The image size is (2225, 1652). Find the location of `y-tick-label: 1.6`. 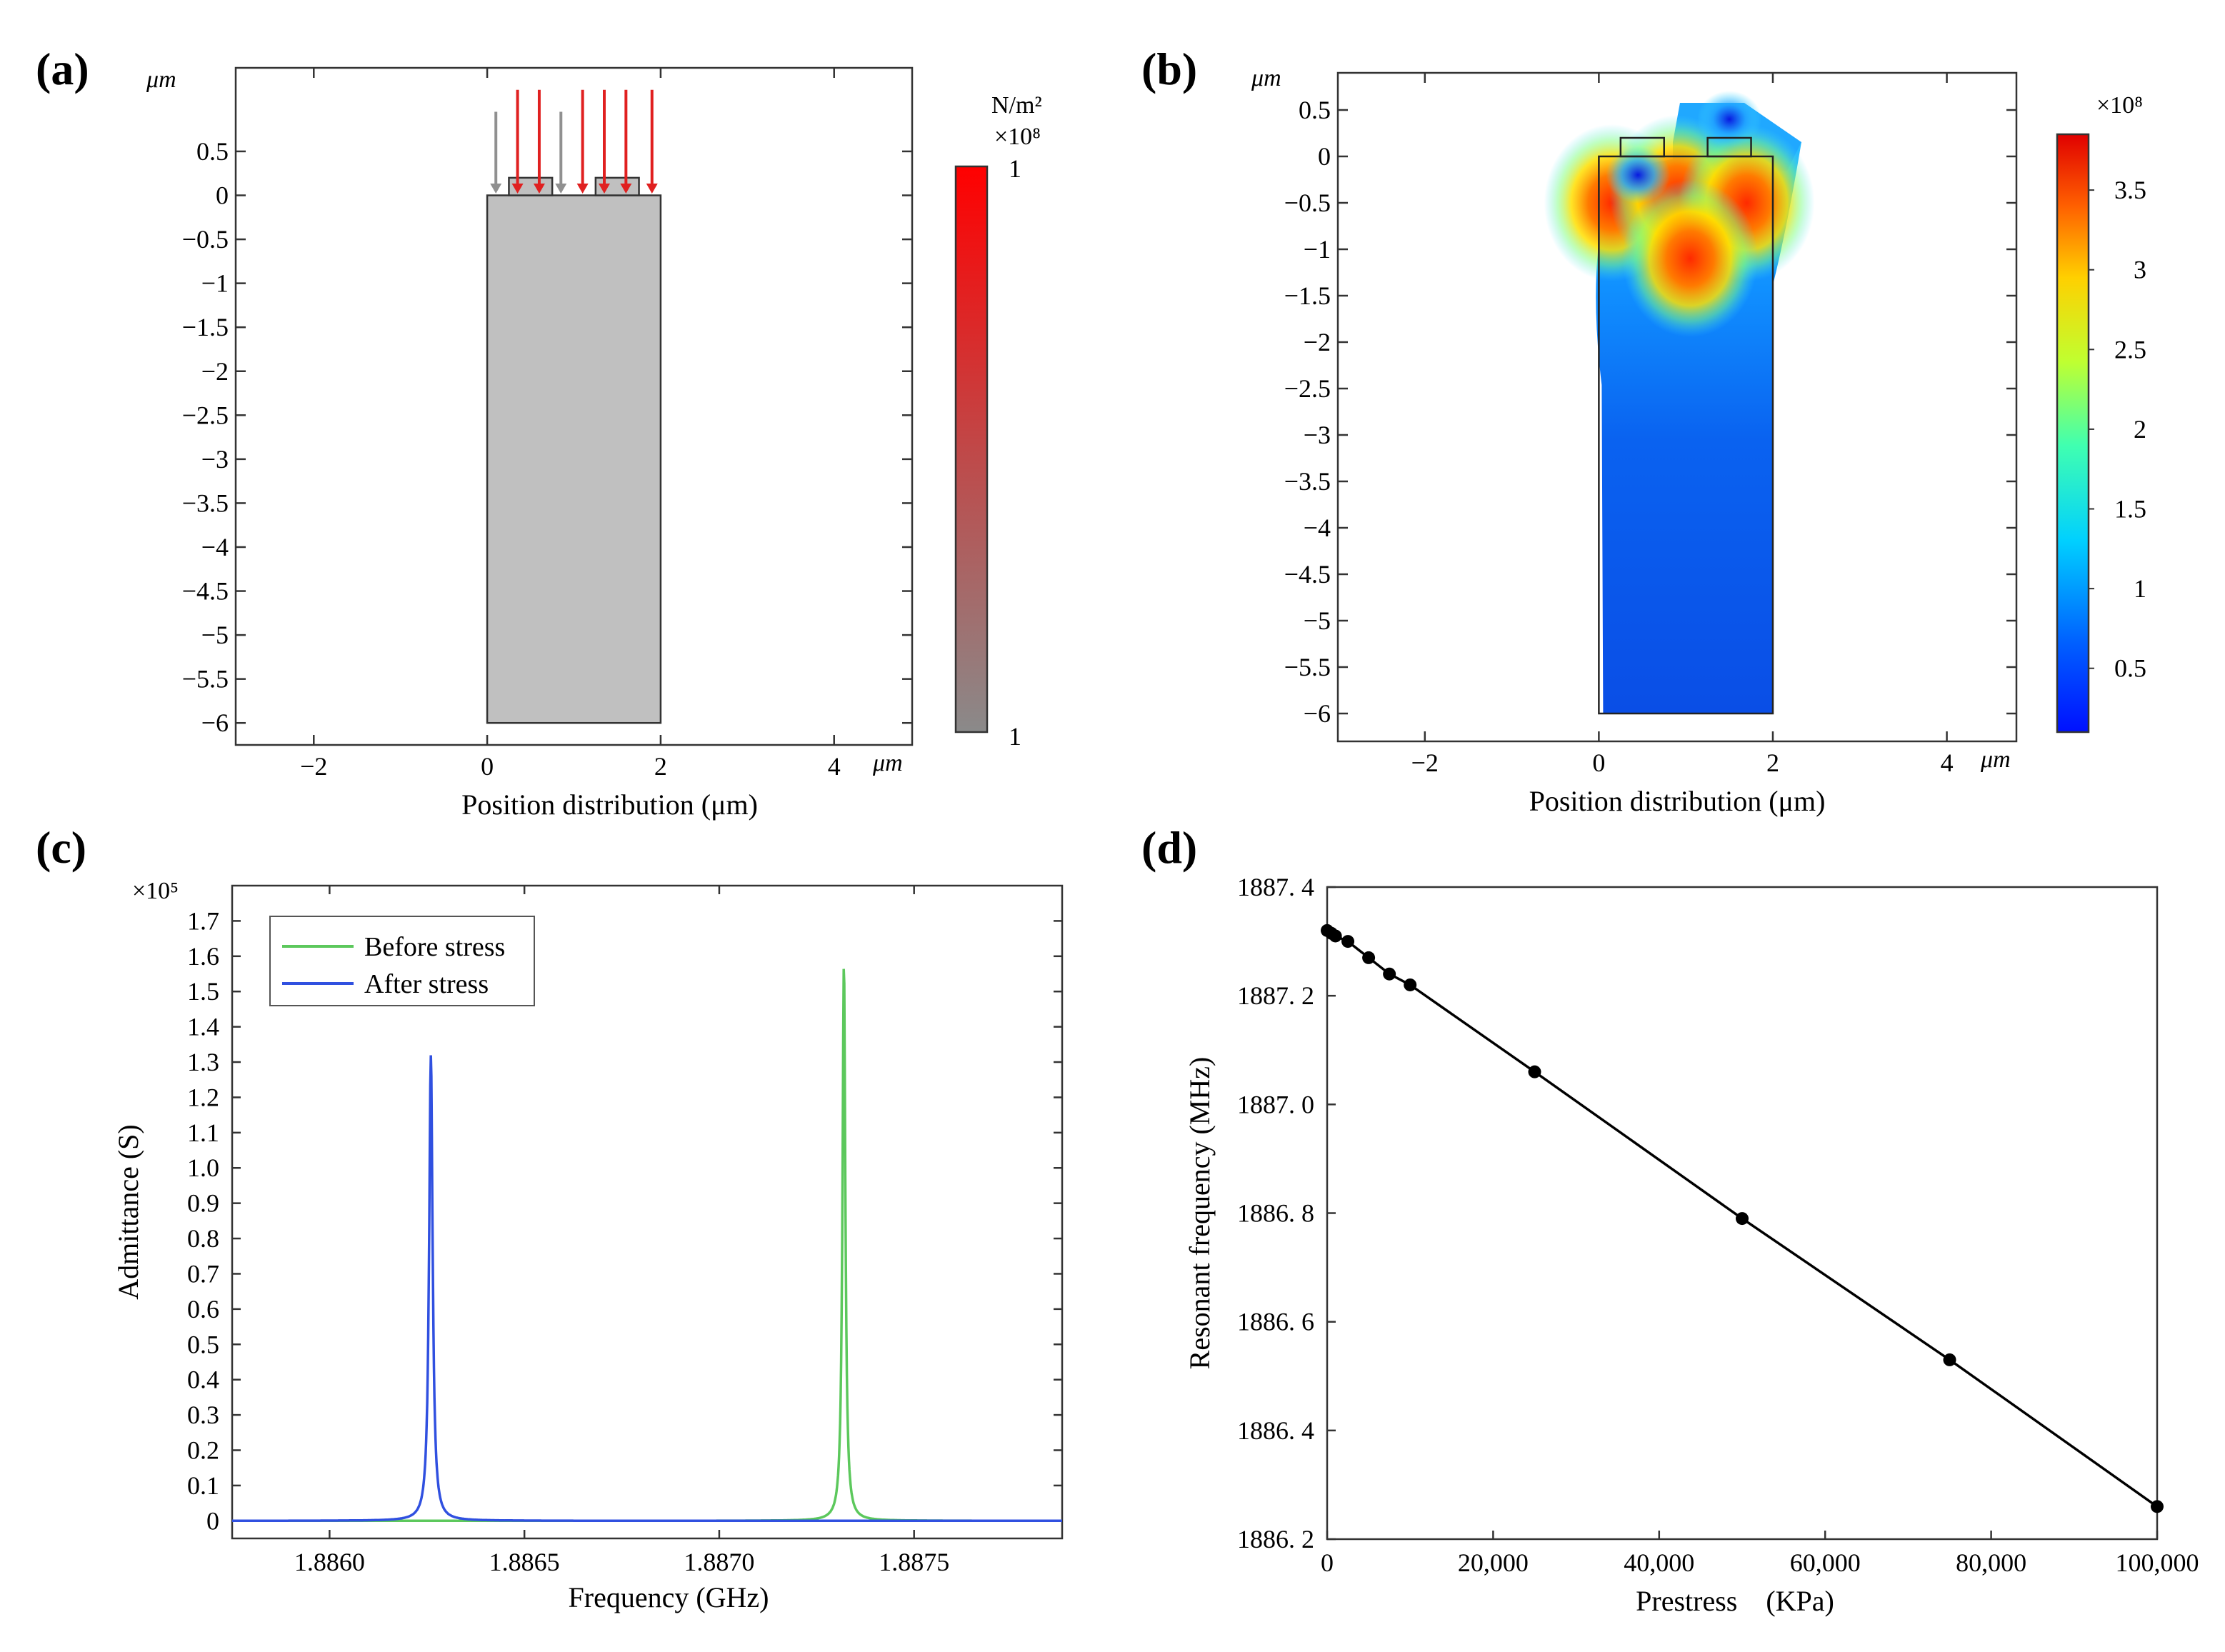

y-tick-label: 1.6 is located at coordinates (203, 956).